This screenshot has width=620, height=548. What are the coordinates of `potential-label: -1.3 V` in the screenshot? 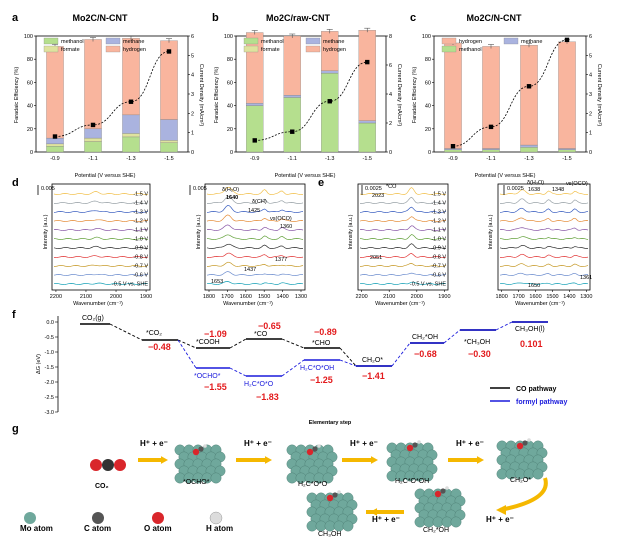 It's located at (140, 213).